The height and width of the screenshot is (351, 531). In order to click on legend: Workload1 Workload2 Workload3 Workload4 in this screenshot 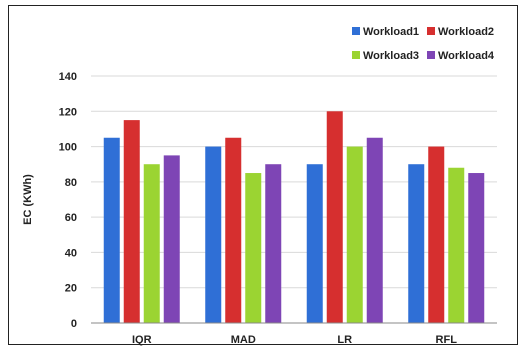, I will do `click(423, 44)`.